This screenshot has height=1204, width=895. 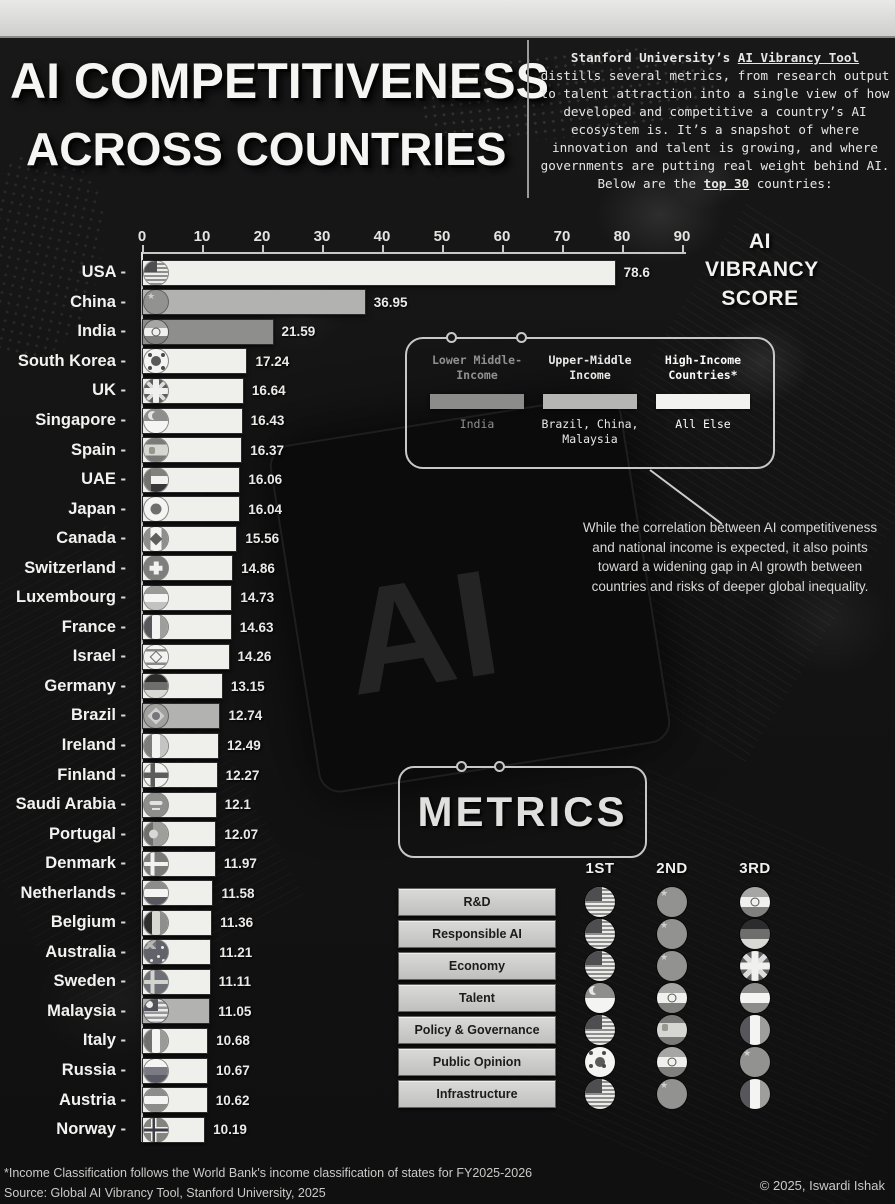 I want to click on x-axis-tick-marks, so click(x=413, y=248).